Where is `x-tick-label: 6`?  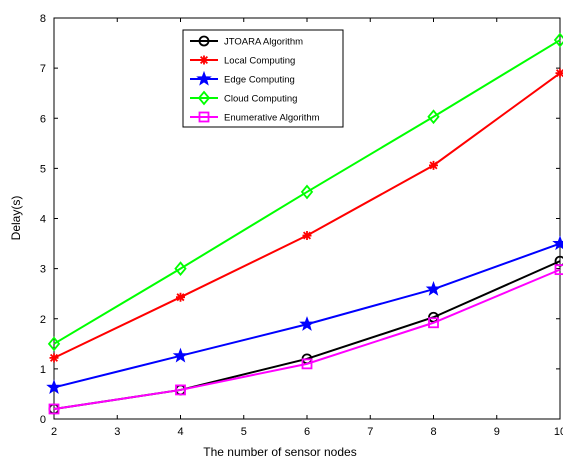 x-tick-label: 6 is located at coordinates (307, 432).